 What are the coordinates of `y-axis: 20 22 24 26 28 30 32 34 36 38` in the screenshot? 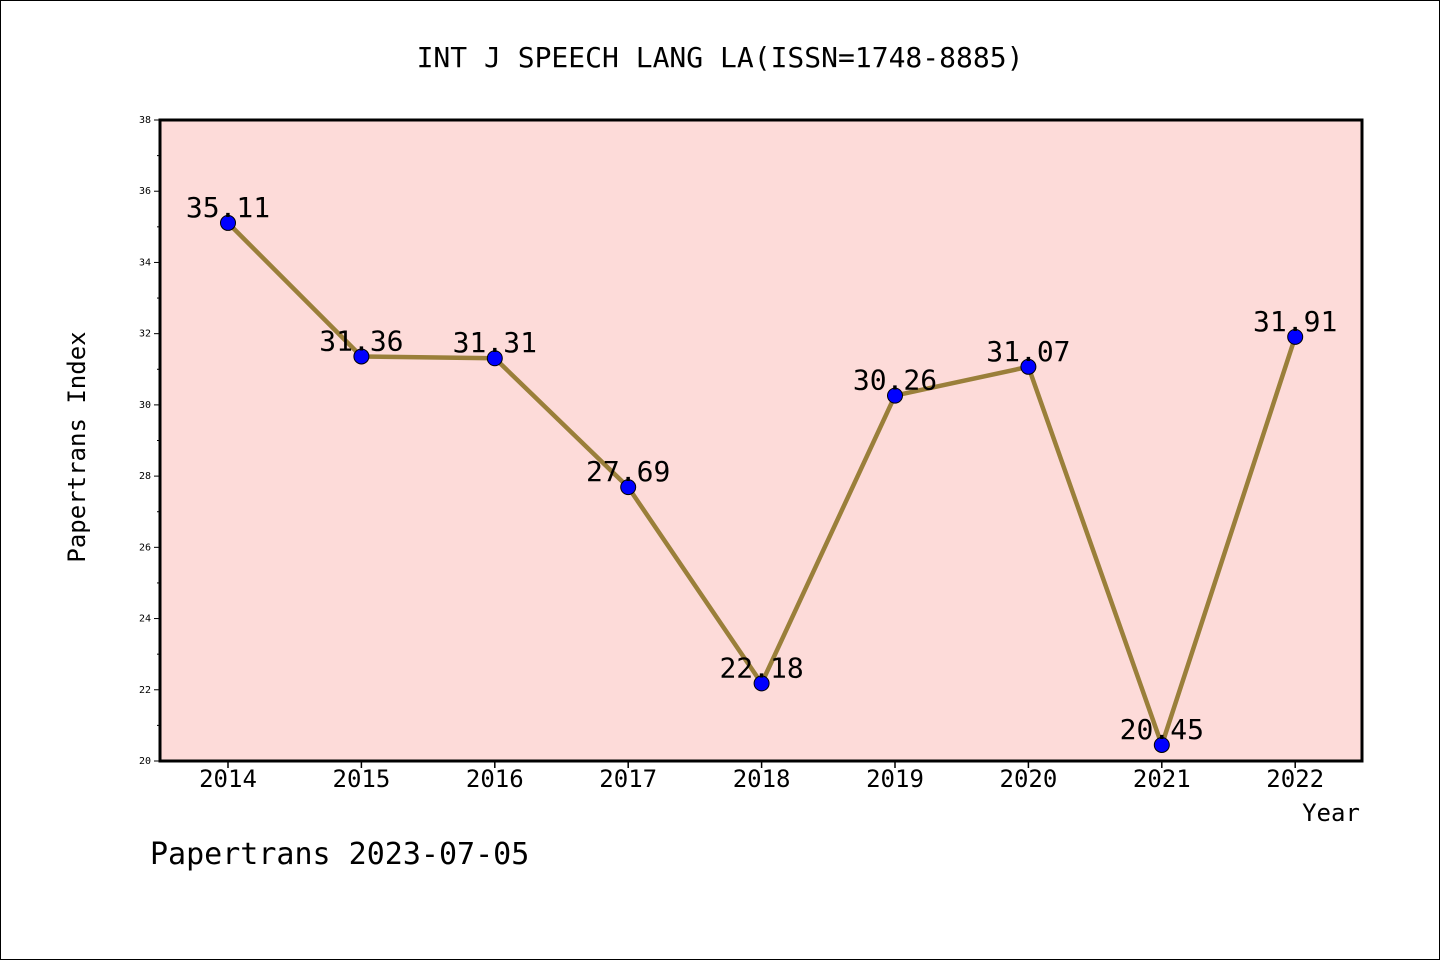 It's located at (149, 441).